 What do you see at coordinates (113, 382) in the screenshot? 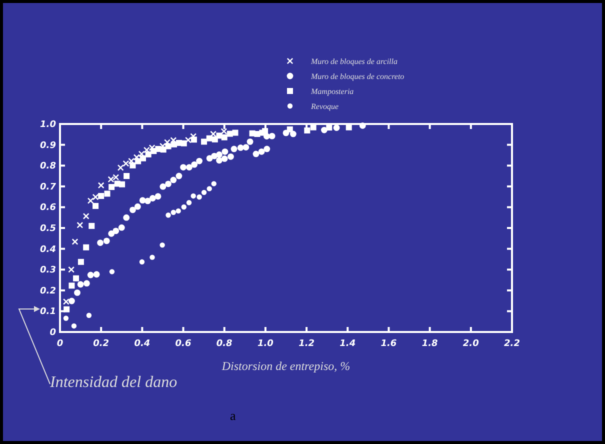
I see `text: Intensidad del dano` at bounding box center [113, 382].